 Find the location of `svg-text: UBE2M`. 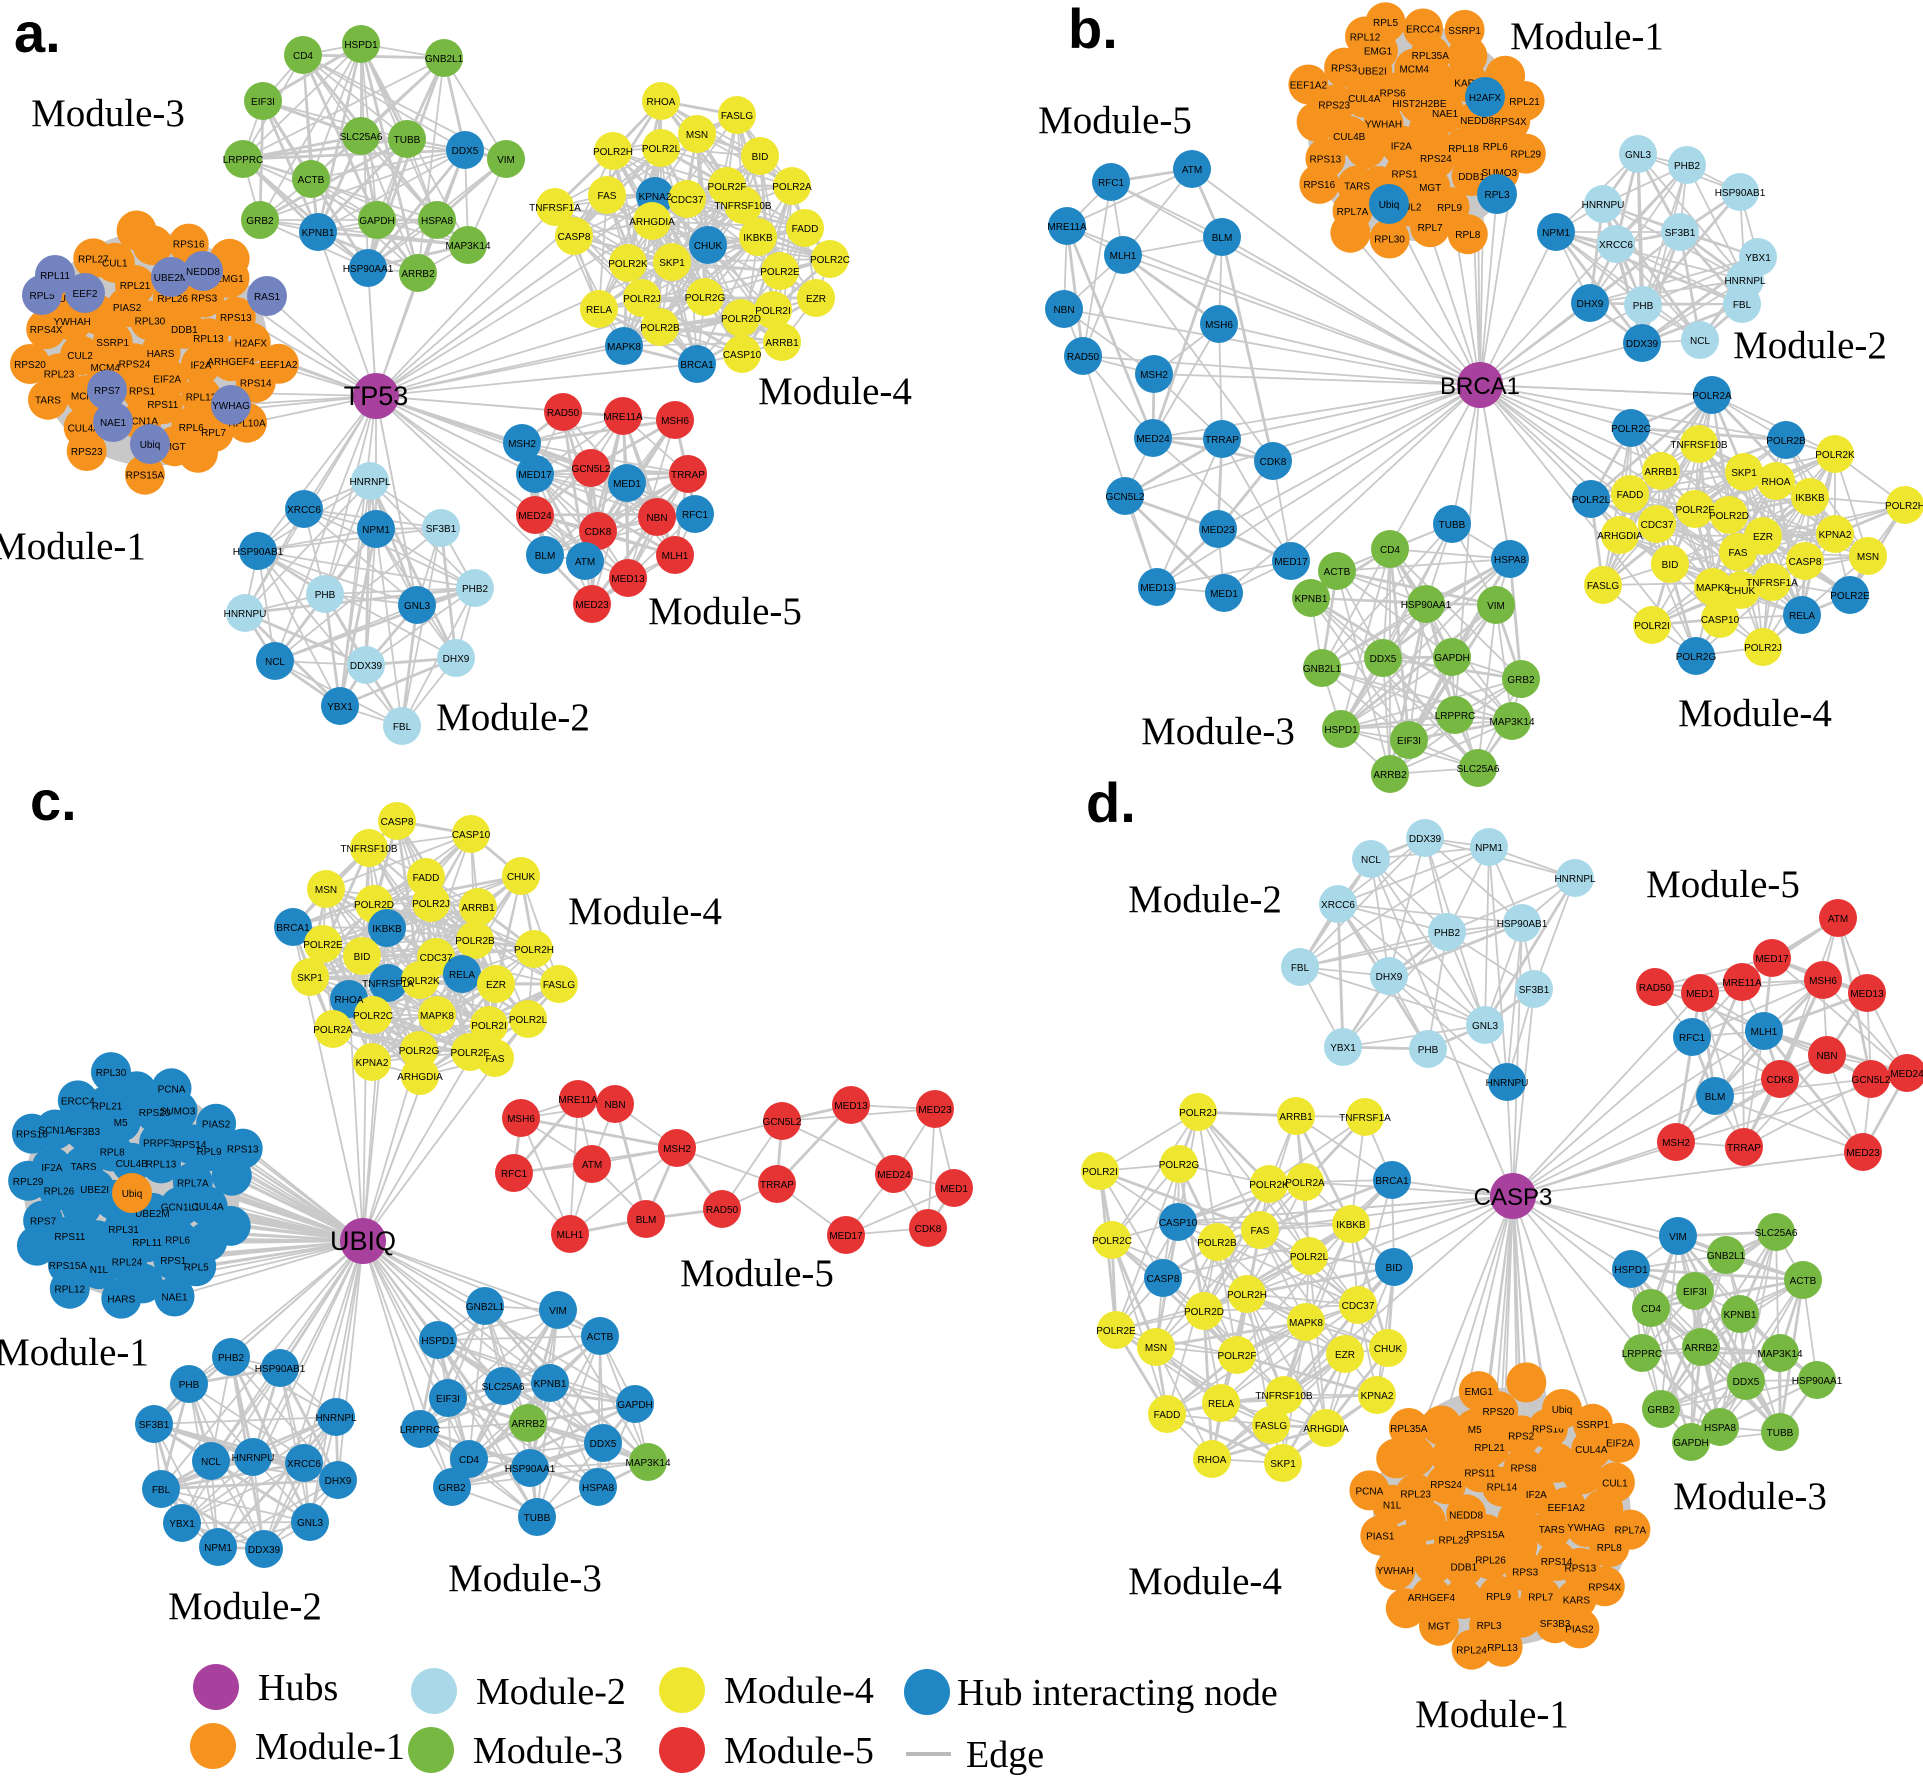

svg-text: UBE2M is located at coordinates (152, 1214).